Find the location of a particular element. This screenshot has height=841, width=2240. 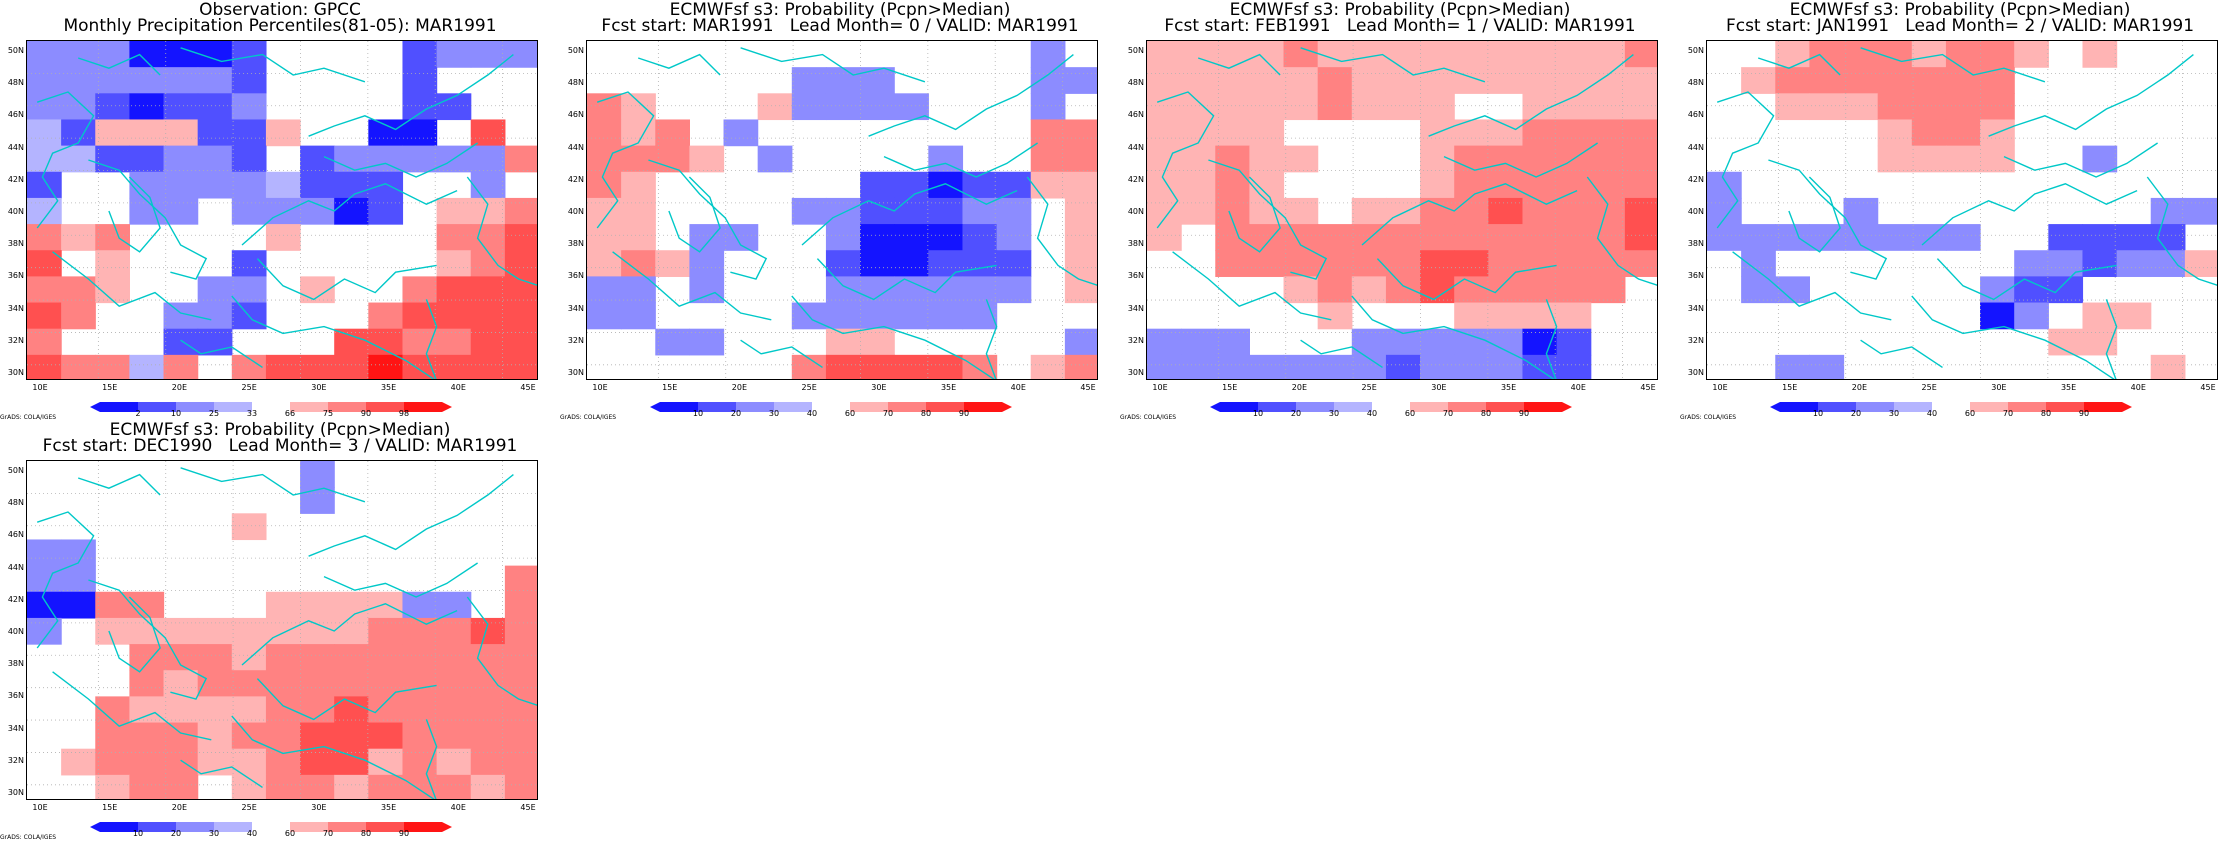

colorbar-label: 40 is located at coordinates (1932, 413).